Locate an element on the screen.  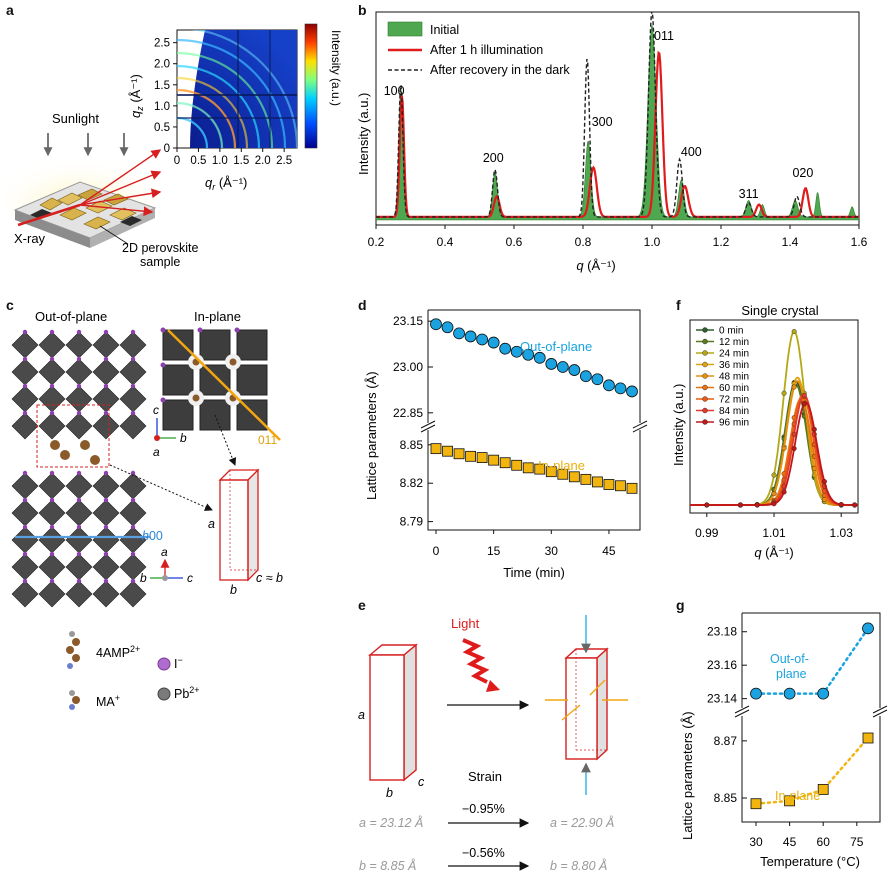
light-arrowhead is located at coordinates (493, 686).